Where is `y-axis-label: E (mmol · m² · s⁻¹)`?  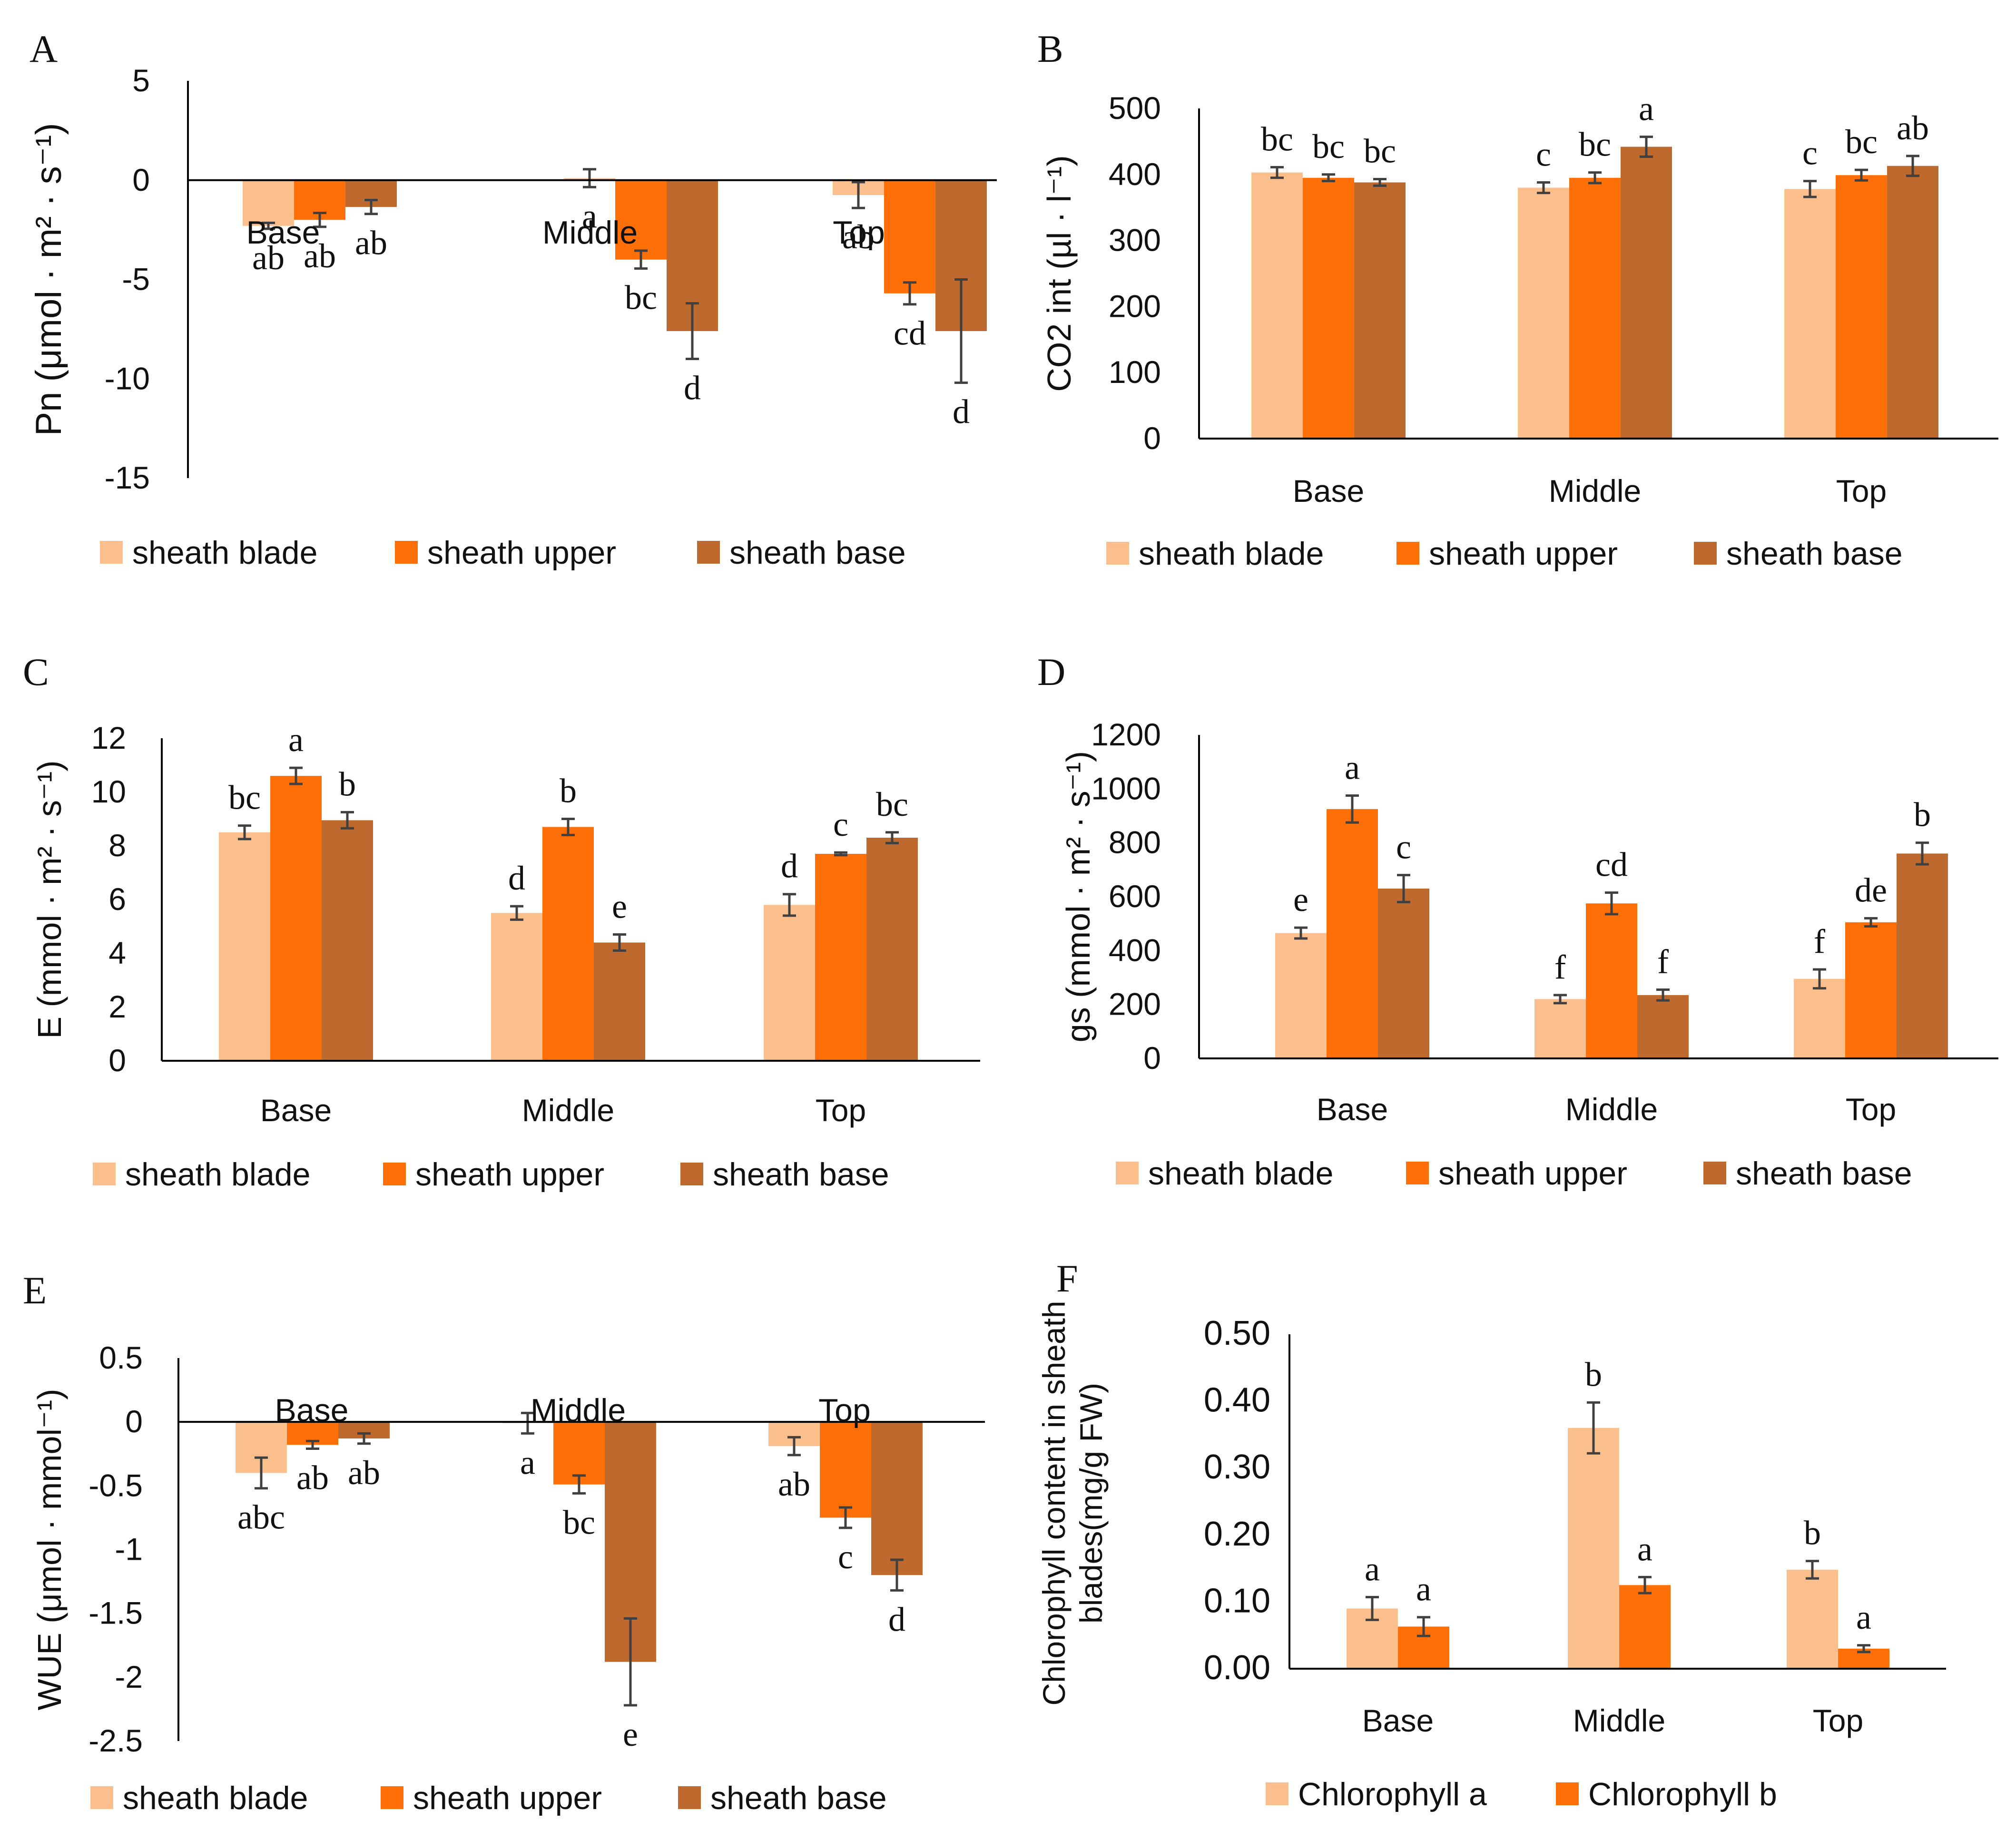 y-axis-label: E (mmol · m² · s⁻¹) is located at coordinates (49, 899).